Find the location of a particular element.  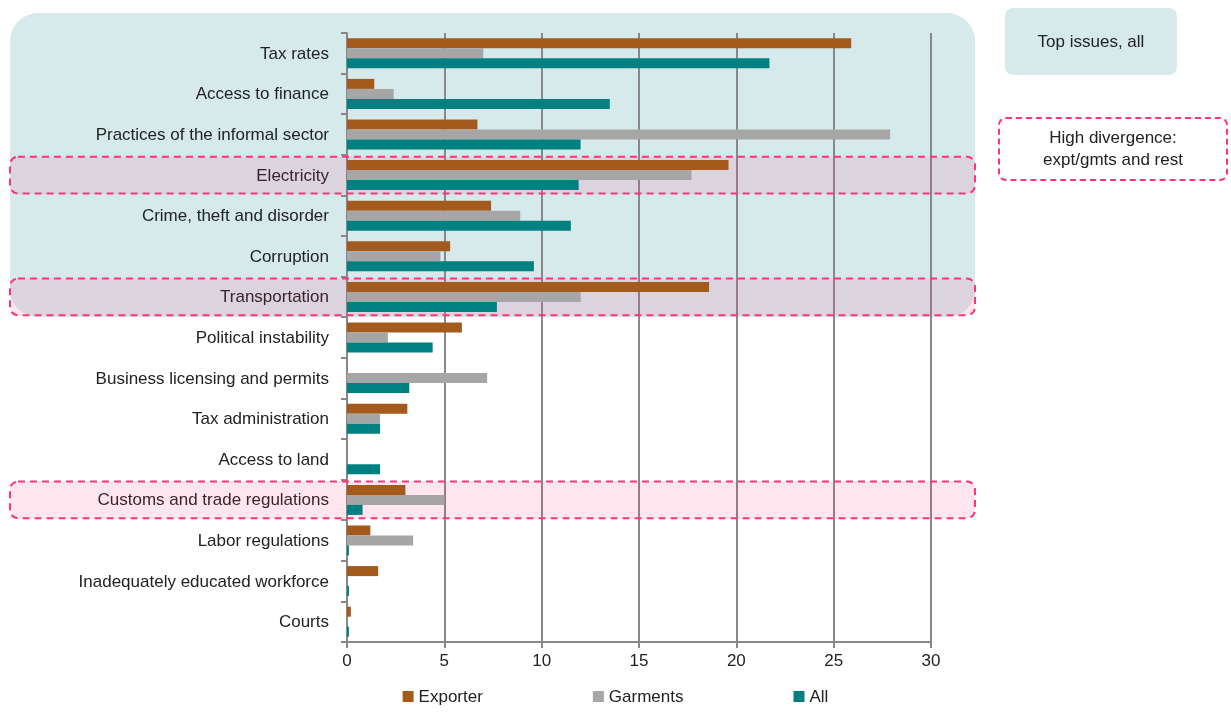

legend-label: Garments is located at coordinates (646, 696).